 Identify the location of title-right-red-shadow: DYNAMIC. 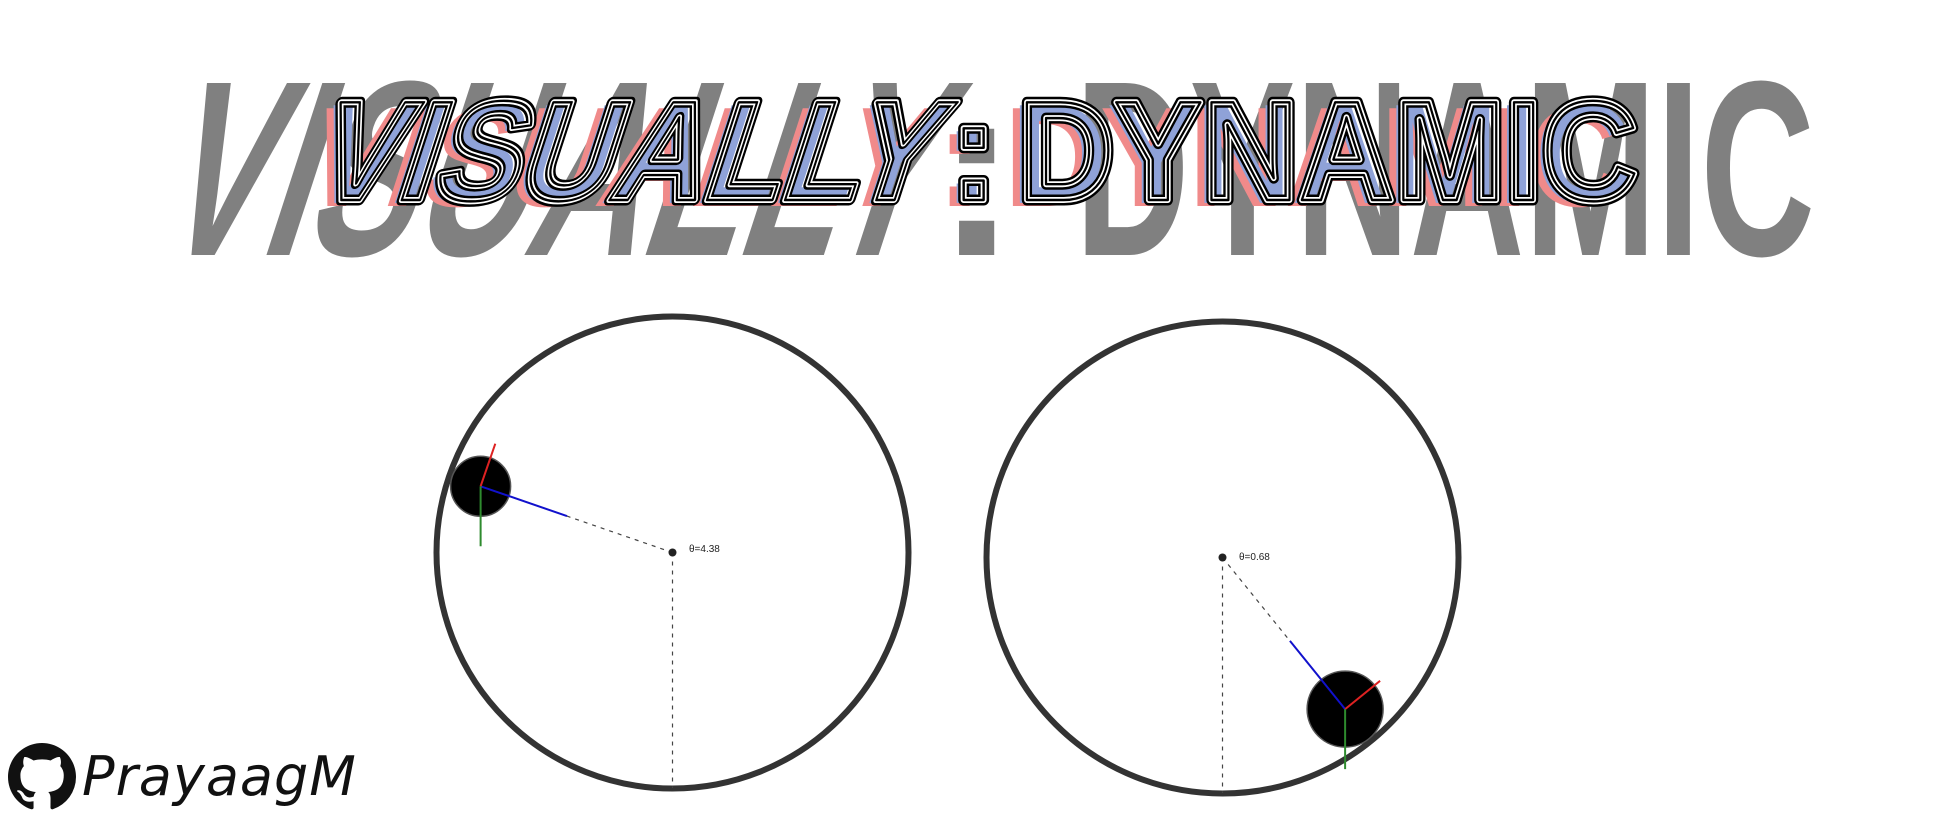
(1314, 157).